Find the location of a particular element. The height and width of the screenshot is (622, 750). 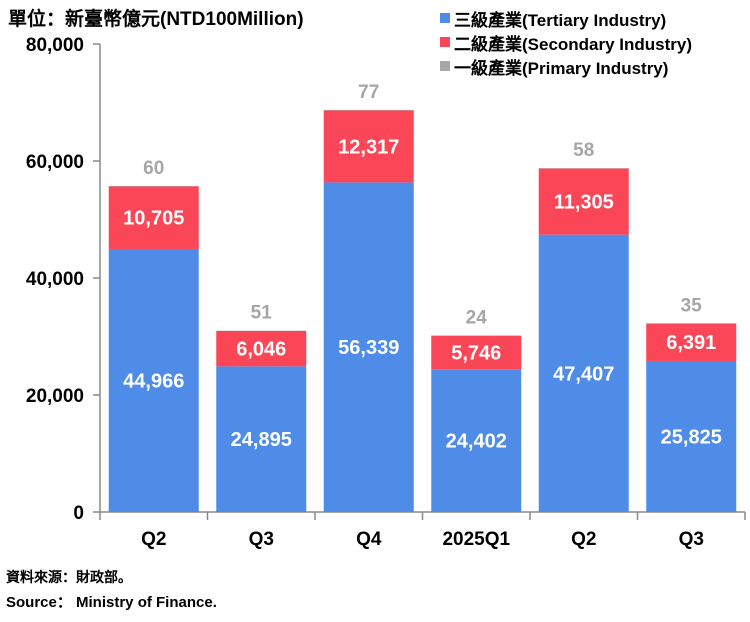

data-label: 11,305 is located at coordinates (584, 203).